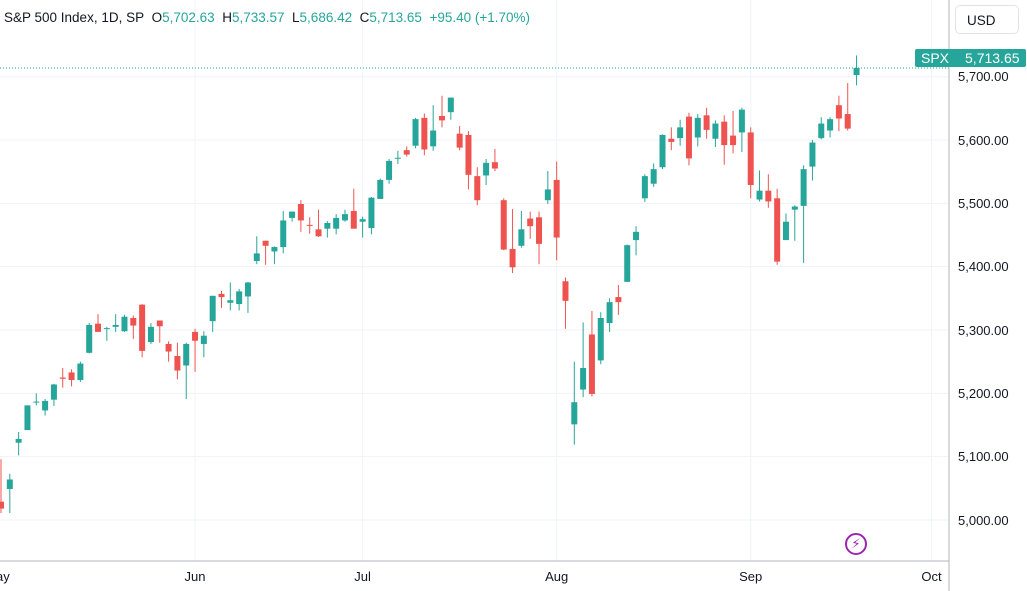 Image resolution: width=1027 pixels, height=591 pixels. I want to click on change-value: +95.40 (+1.70%), so click(480, 17).